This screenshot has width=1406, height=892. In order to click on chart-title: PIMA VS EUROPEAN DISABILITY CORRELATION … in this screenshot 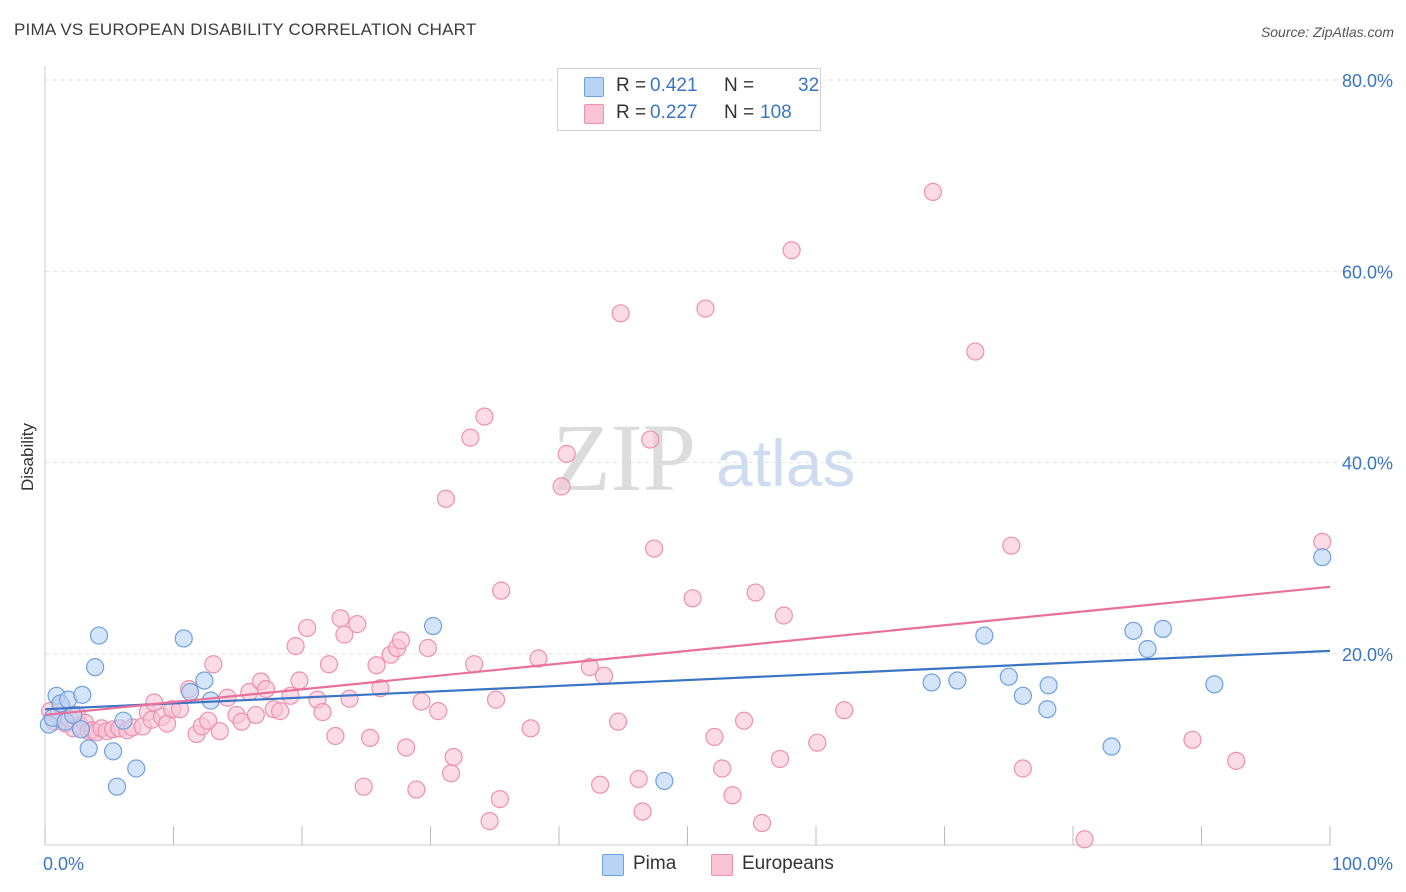, I will do `click(245, 29)`.